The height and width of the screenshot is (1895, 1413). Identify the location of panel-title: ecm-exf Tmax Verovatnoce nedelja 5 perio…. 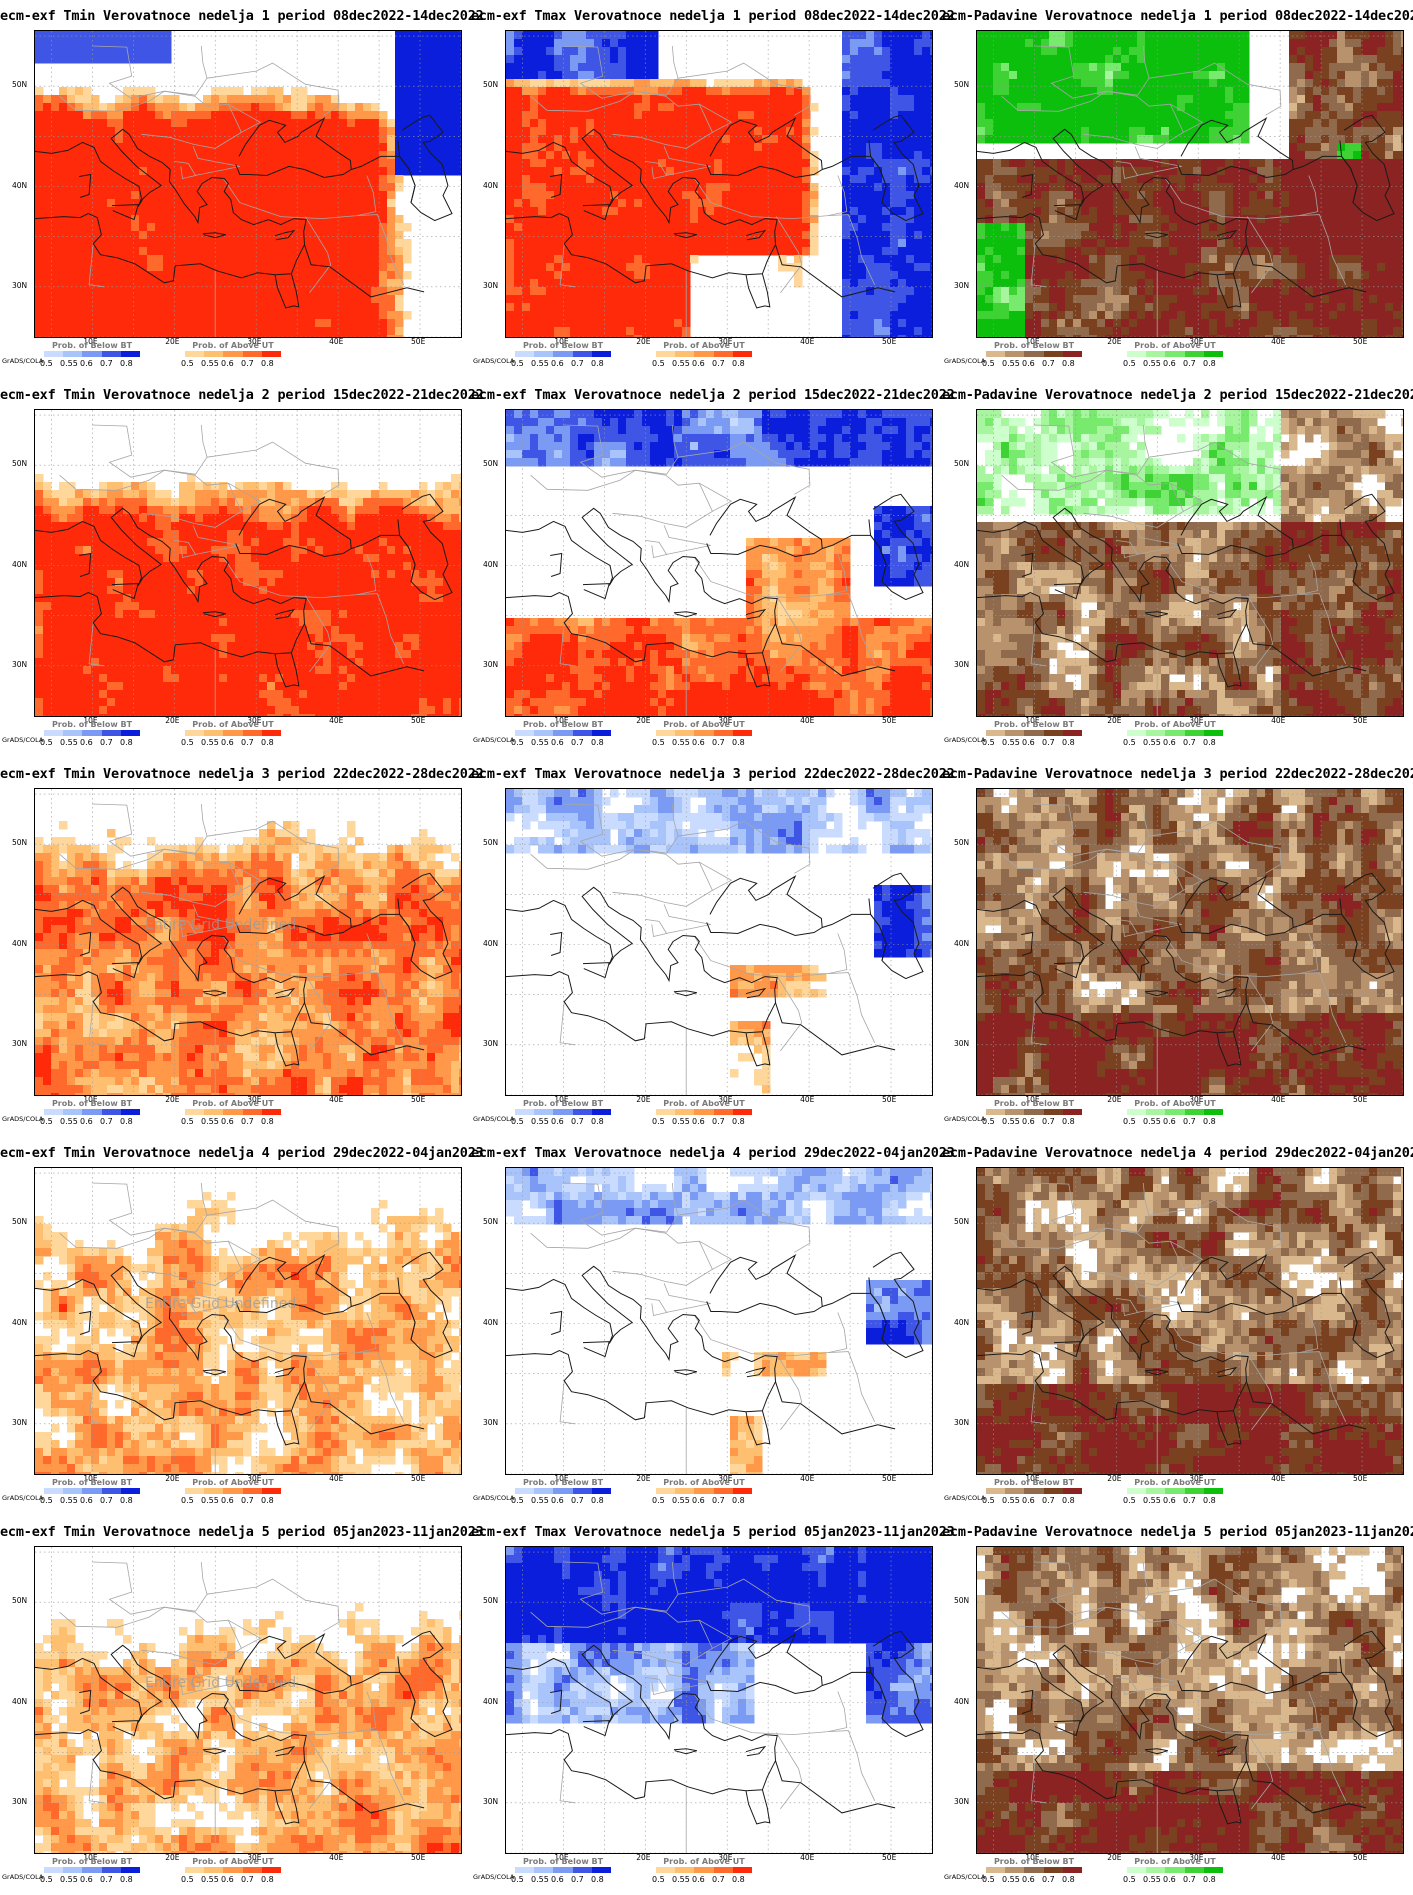
(713, 1532).